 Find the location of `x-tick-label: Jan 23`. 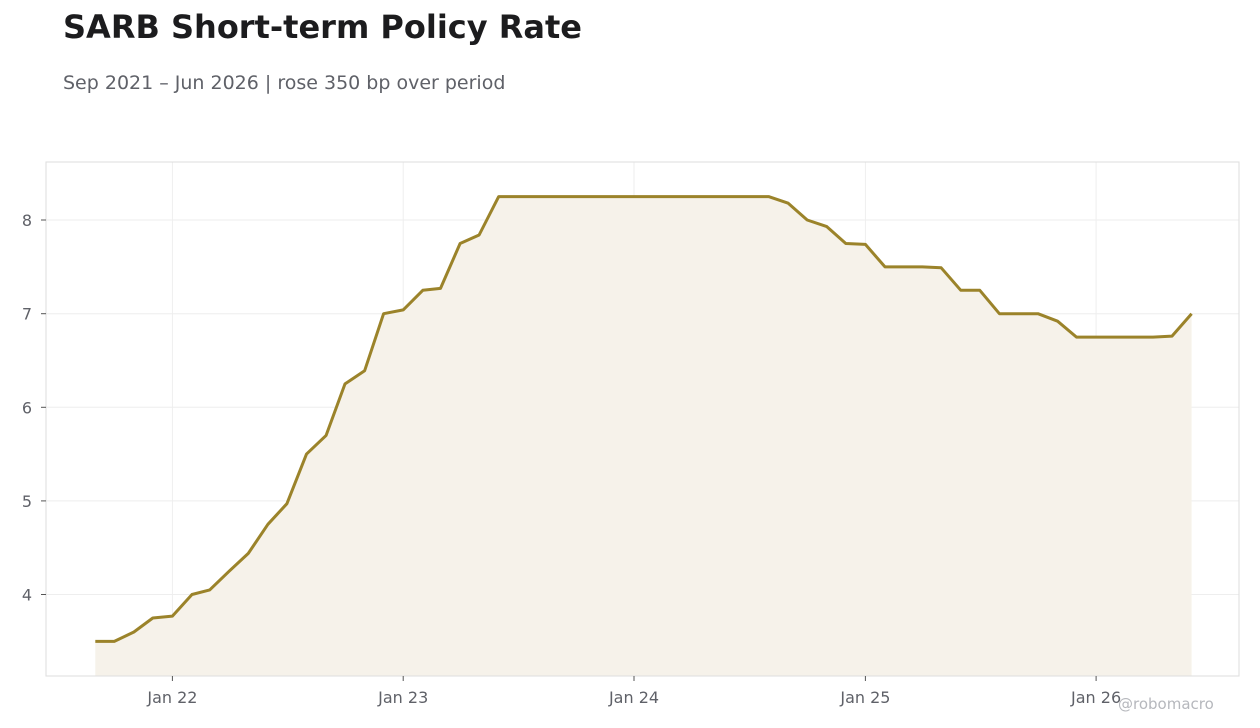

x-tick-label: Jan 23 is located at coordinates (402, 697).